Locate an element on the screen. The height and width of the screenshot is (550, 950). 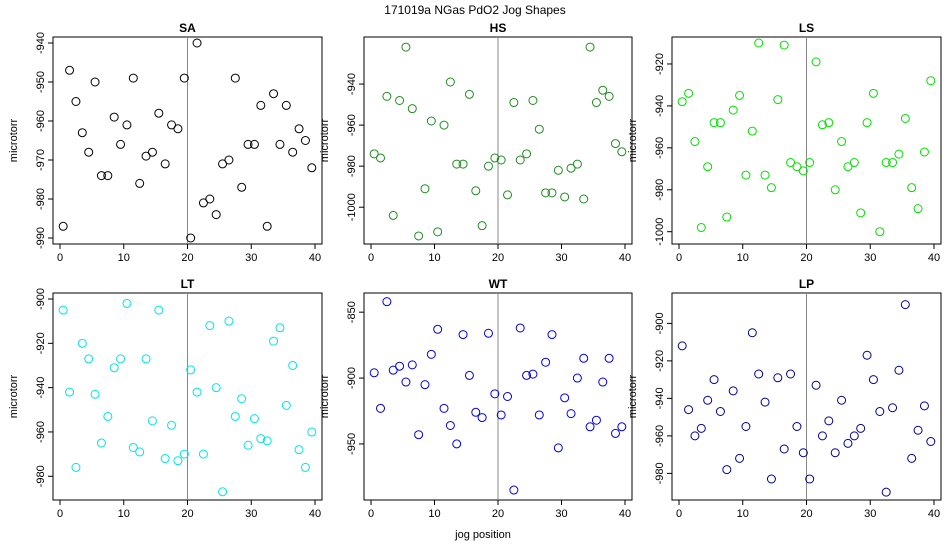
figure-title: 171019a NGas PdO2 Jog Shapes is located at coordinates (474, 10).